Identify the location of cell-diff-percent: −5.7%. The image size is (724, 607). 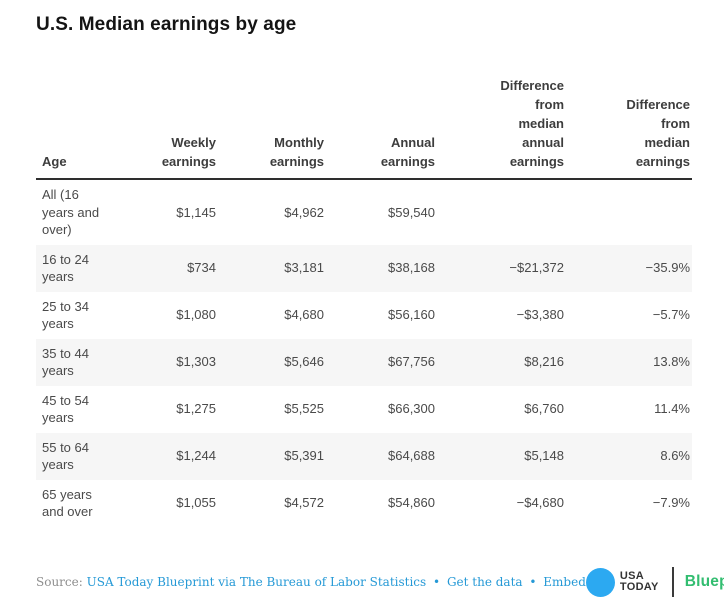
(671, 315).